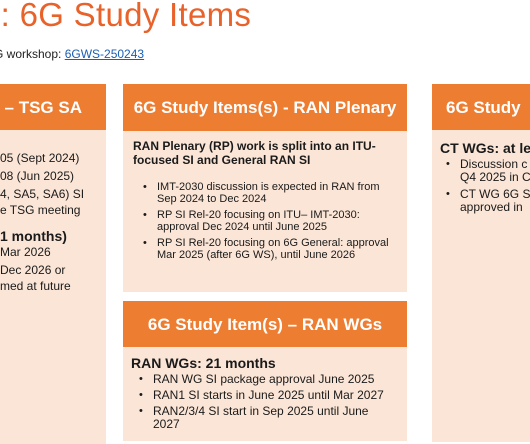 This screenshot has height=444, width=530. Describe the element at coordinates (35, 286) in the screenshot. I see `tsg-sa-line: med at future` at that location.